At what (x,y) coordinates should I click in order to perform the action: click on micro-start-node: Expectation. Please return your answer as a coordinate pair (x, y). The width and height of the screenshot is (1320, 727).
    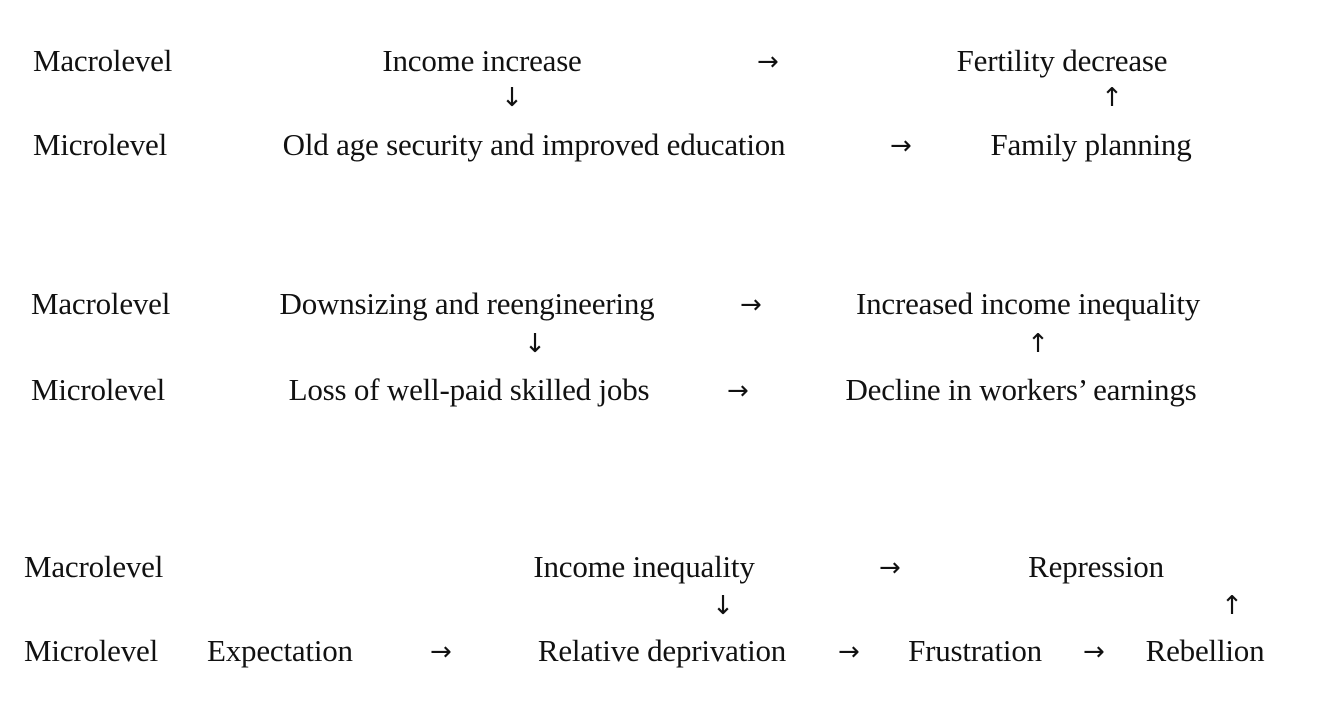
    Looking at the image, I should click on (280, 650).